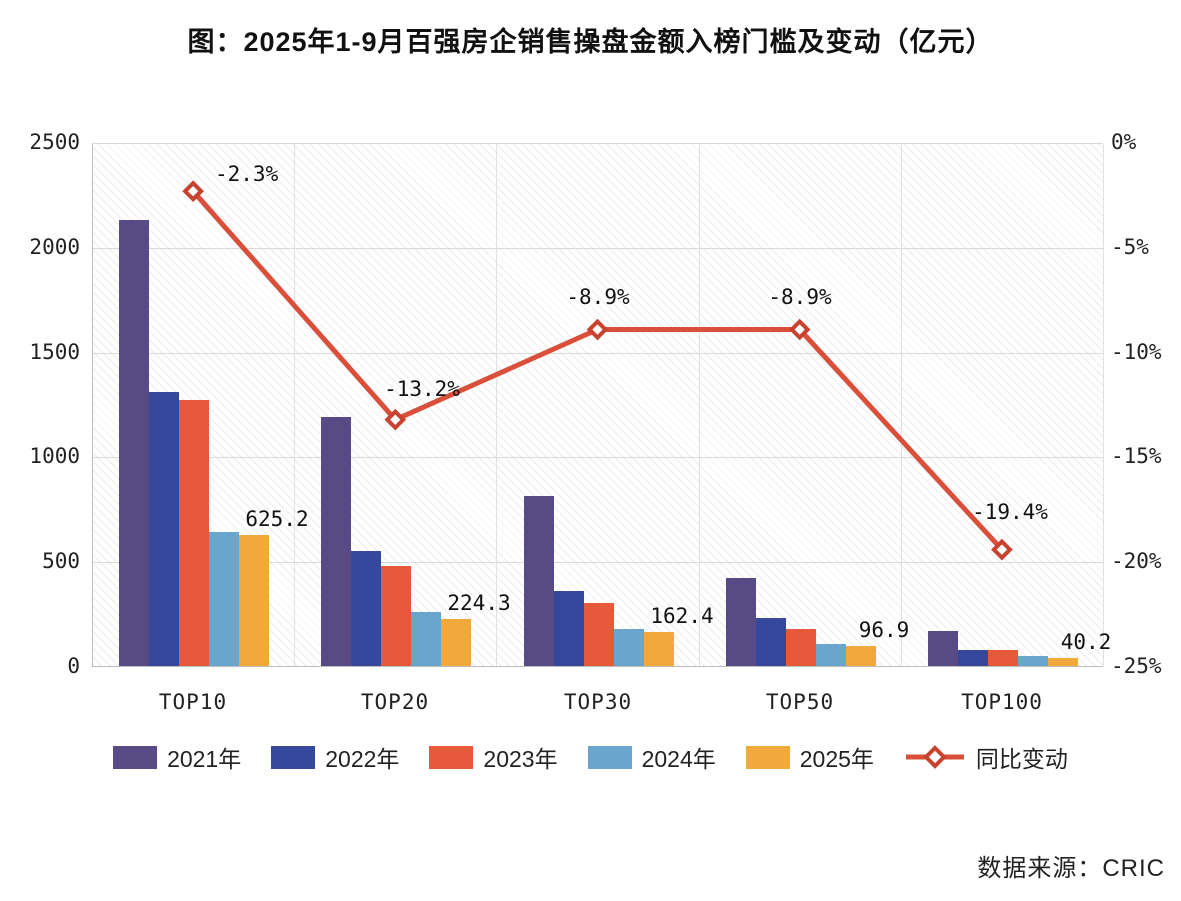  Describe the element at coordinates (801, 647) in the screenshot. I see `bar-2023年-TOP50` at that location.